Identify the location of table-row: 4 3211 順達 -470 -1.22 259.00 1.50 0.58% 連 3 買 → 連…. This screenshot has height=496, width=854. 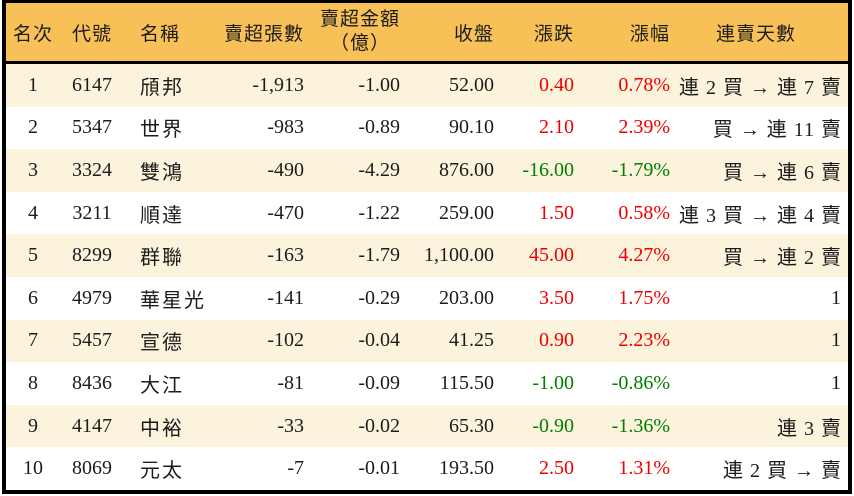
(427, 213).